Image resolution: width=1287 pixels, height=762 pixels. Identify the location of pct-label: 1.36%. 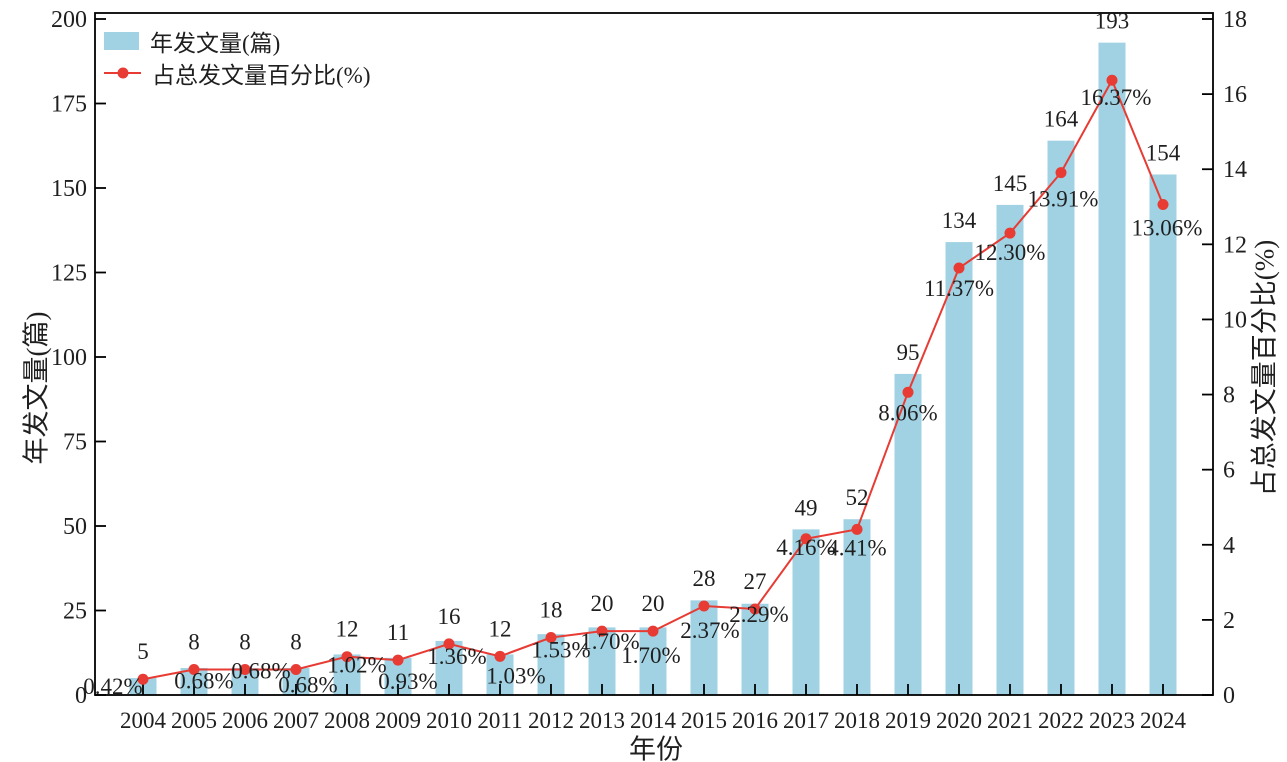
(456, 656).